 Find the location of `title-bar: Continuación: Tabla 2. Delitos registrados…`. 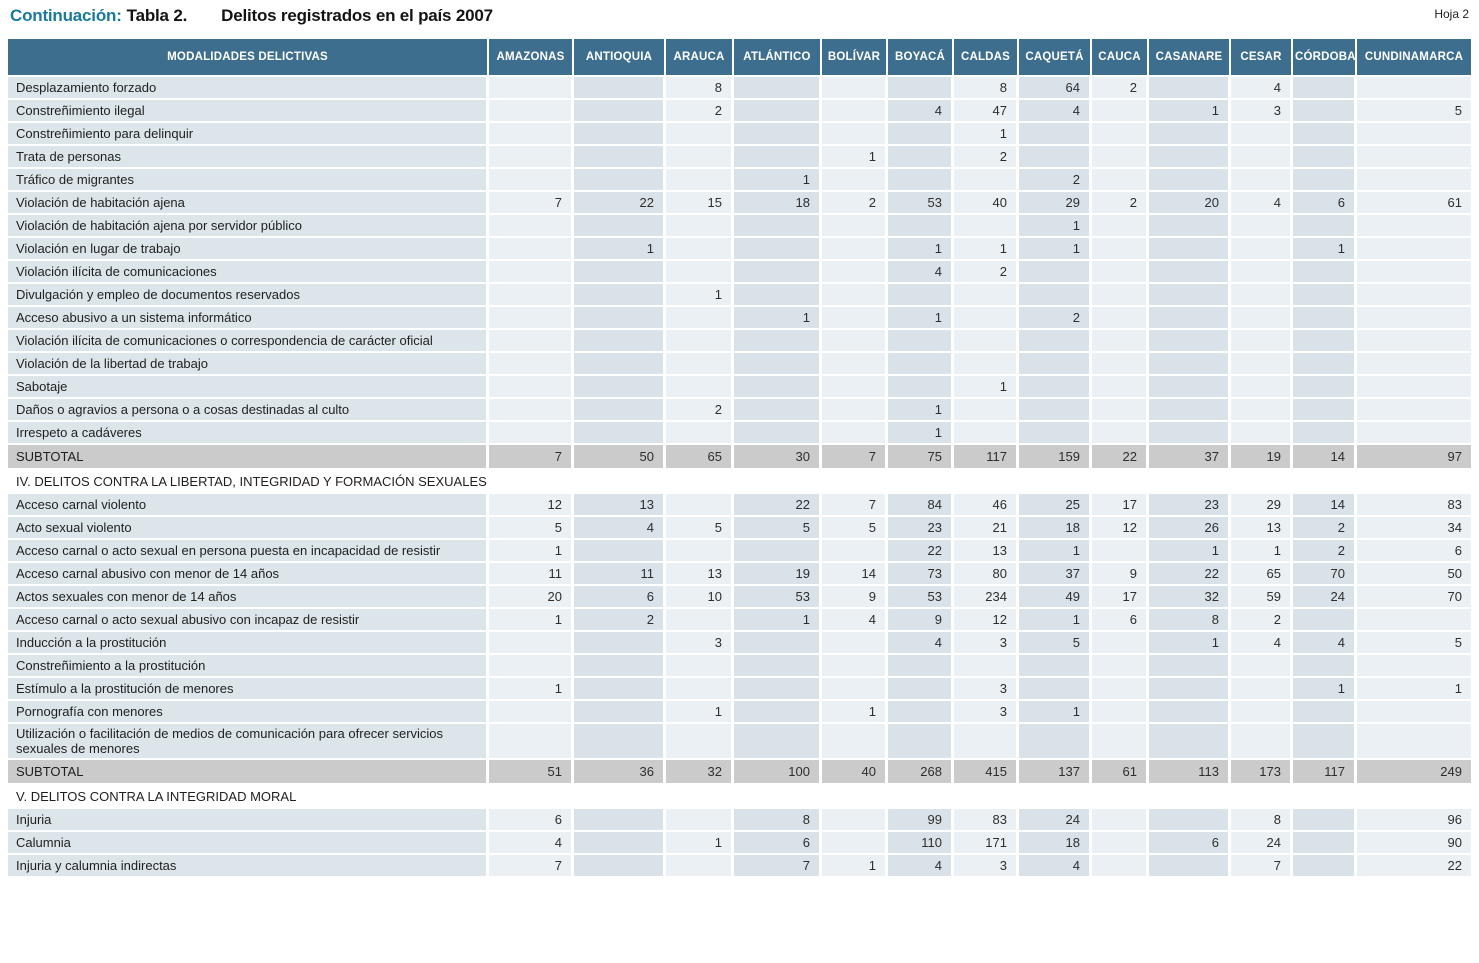

title-bar: Continuación: Tabla 2. Delitos registrados… is located at coordinates (739, 15).